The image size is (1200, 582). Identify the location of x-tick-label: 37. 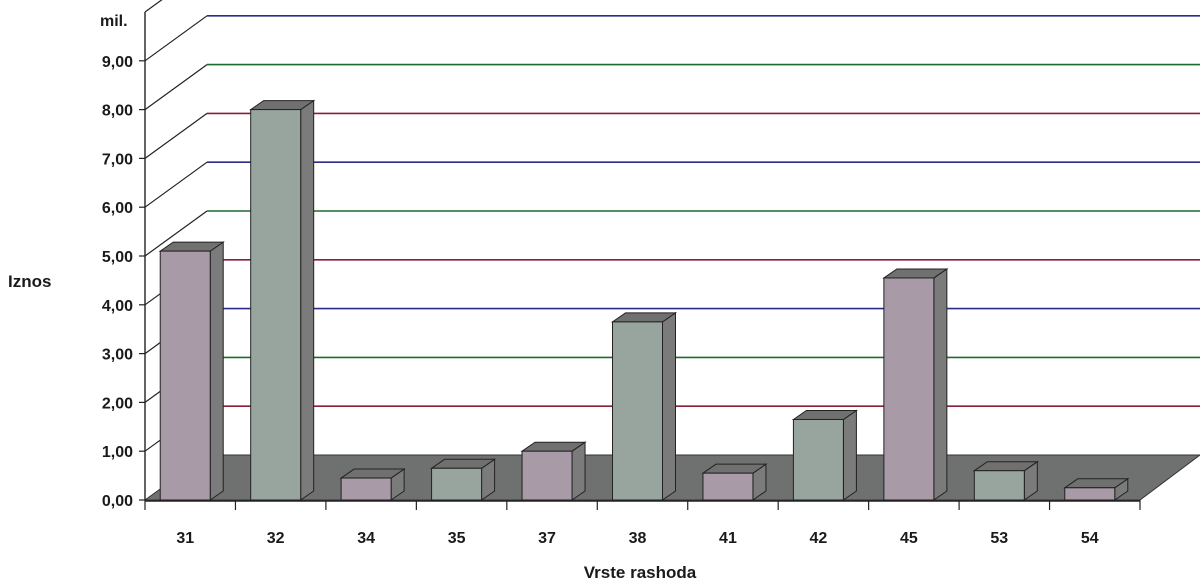
(547, 538).